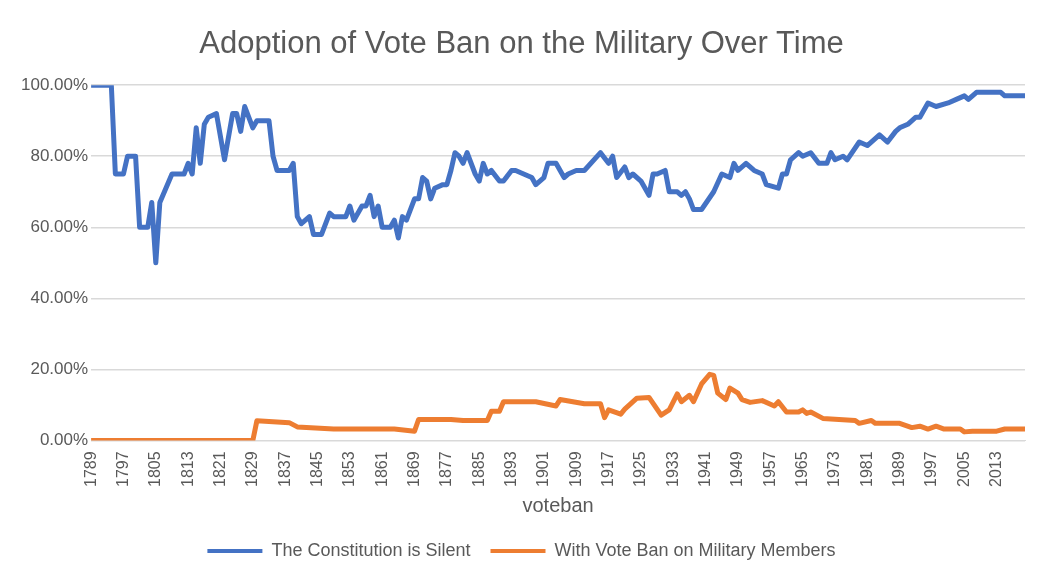 The image size is (1047, 584). What do you see at coordinates (931, 469) in the screenshot?
I see `x-tick-label: 1997` at bounding box center [931, 469].